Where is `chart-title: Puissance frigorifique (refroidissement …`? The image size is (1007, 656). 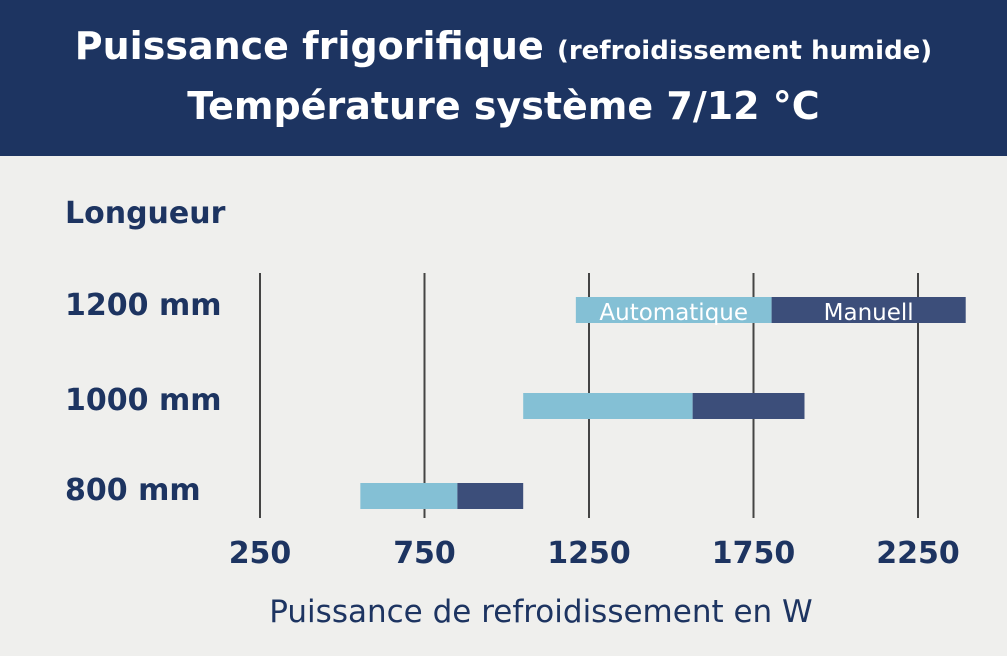
chart-title: Puissance frigorifique (refroidissement … is located at coordinates (503, 46).